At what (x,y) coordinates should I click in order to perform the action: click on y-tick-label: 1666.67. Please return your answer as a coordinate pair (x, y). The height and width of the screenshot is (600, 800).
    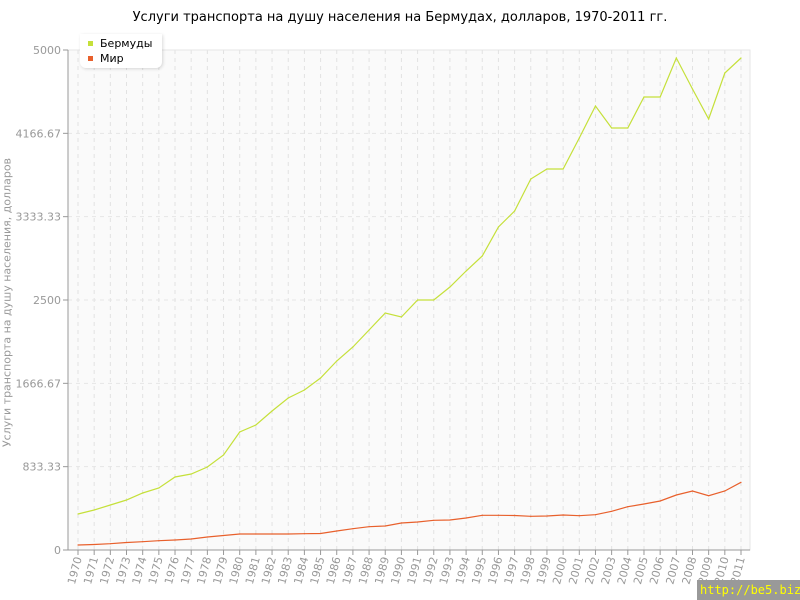
    Looking at the image, I should click on (39, 383).